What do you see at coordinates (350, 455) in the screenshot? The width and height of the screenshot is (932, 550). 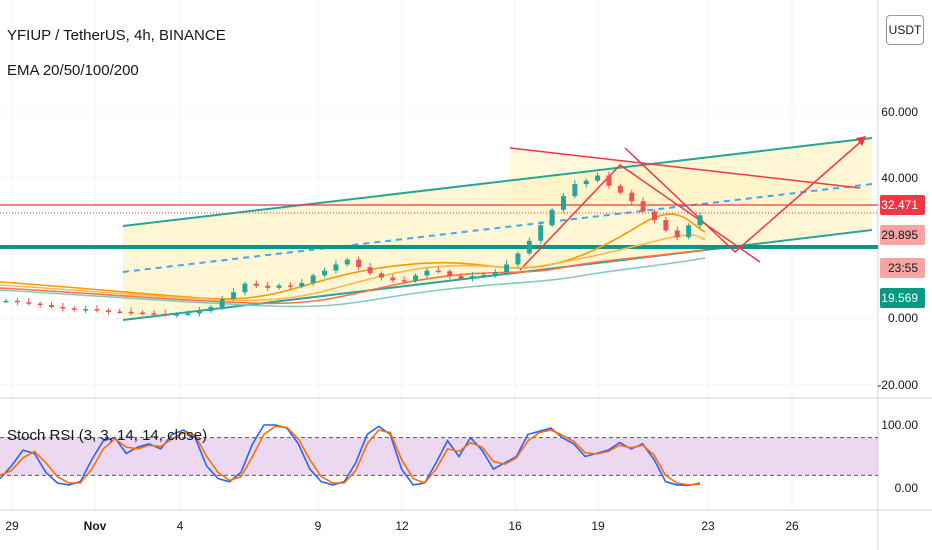 I see `stoch-rsi-d-line` at bounding box center [350, 455].